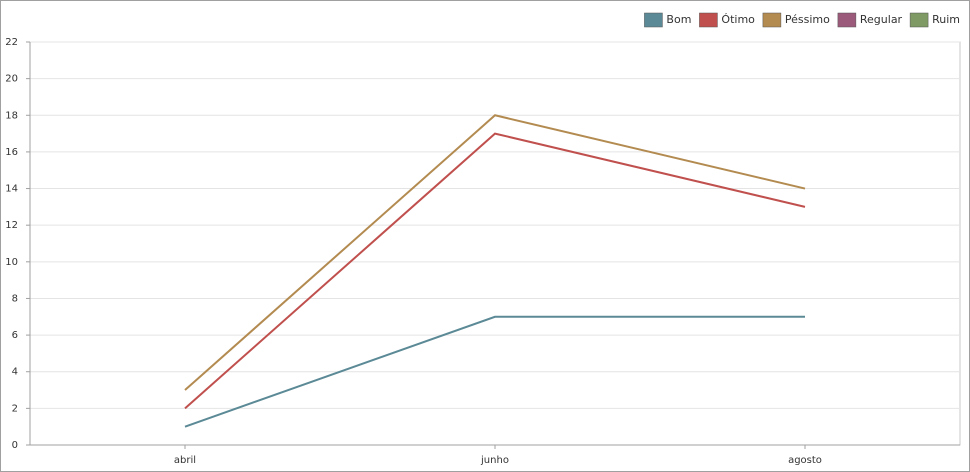 This screenshot has height=472, width=970. What do you see at coordinates (11, 189) in the screenshot?
I see `y-tick-label: 14` at bounding box center [11, 189].